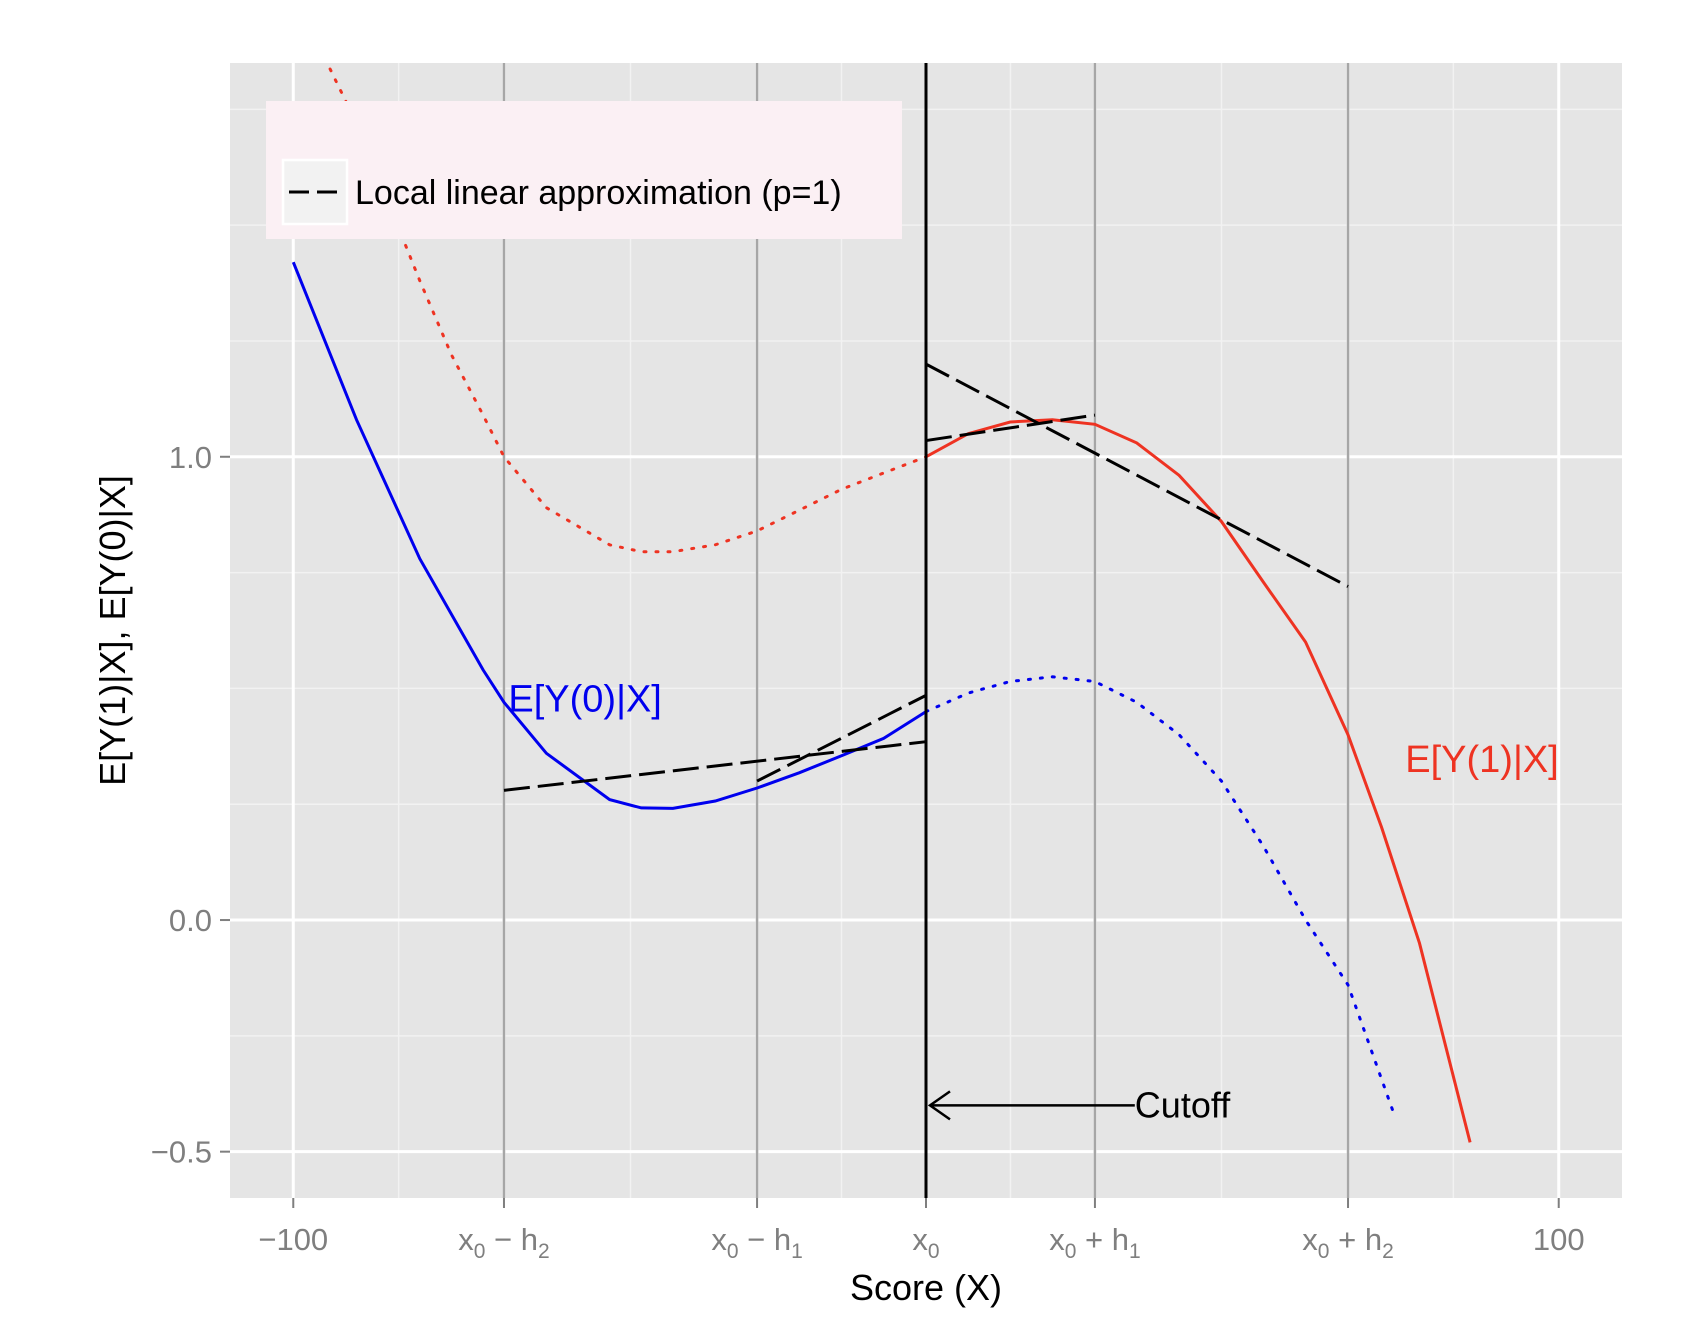 The image size is (1686, 1328). I want to click on y-tick-label: 0.0, so click(190, 920).